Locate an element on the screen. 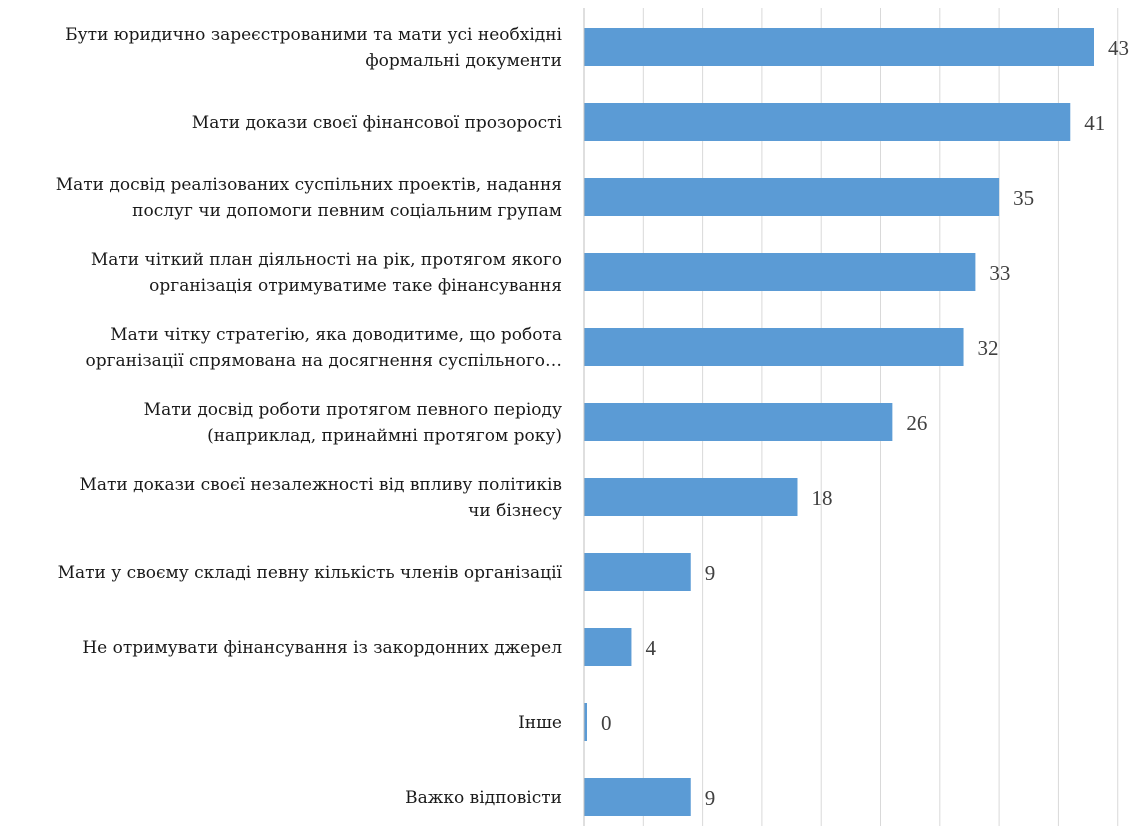 This screenshot has height=832, width=1135. value-label: 35 is located at coordinates (1023, 198).